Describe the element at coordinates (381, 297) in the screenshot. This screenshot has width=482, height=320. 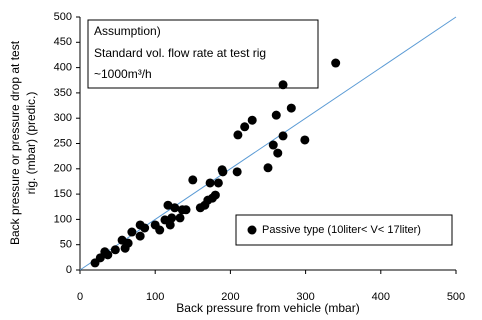
I see `x-tick-label: 400` at that location.